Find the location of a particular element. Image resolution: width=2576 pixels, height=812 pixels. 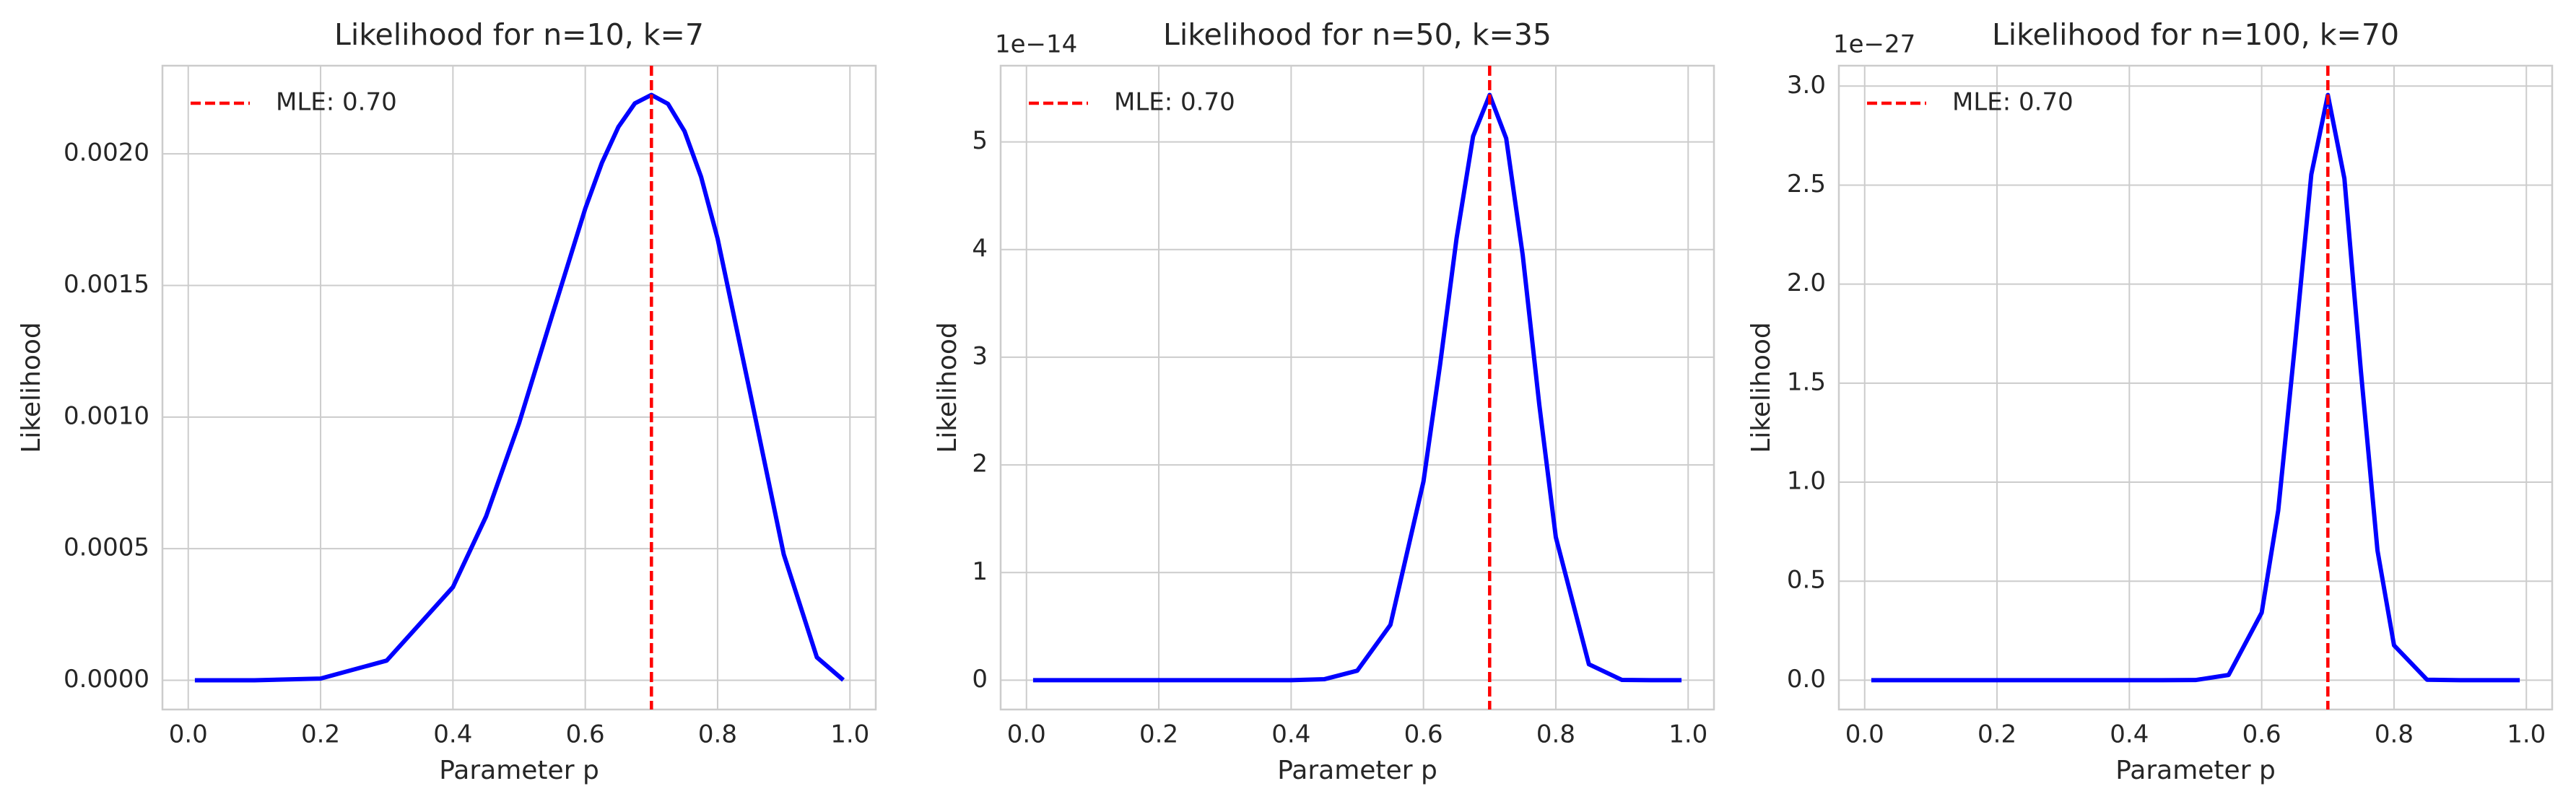

y-tick-label: 3 is located at coordinates (980, 355).